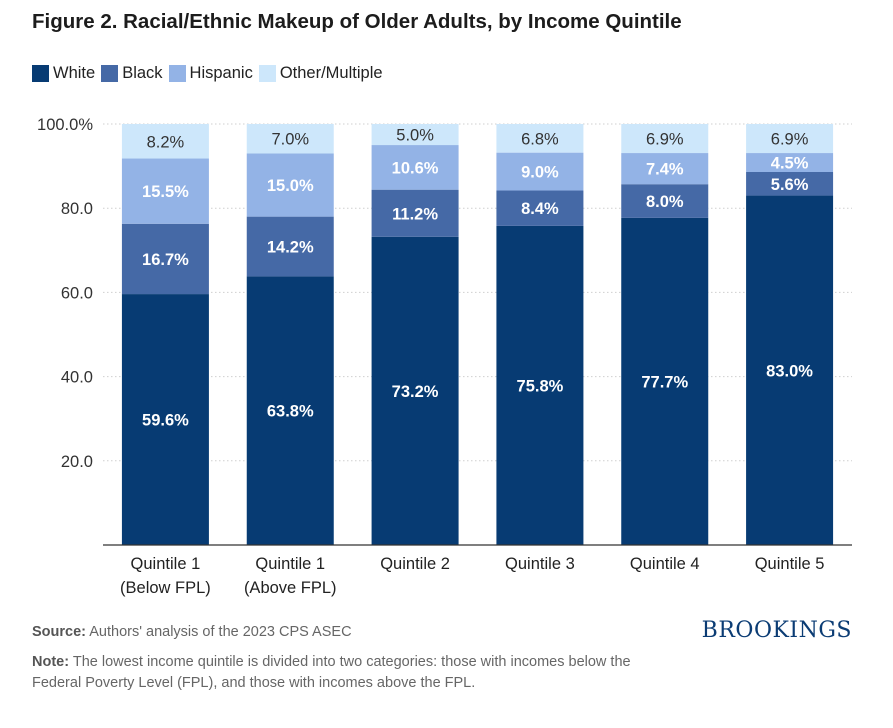 Image resolution: width=893 pixels, height=728 pixels. I want to click on legend-item-black: Black, so click(132, 73).